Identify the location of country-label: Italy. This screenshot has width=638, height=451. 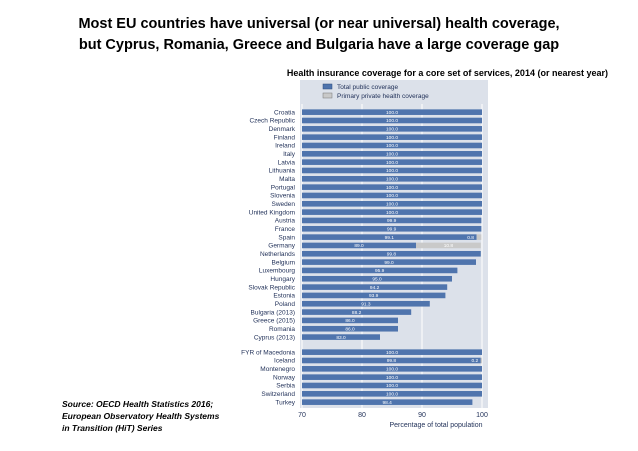
(289, 154).